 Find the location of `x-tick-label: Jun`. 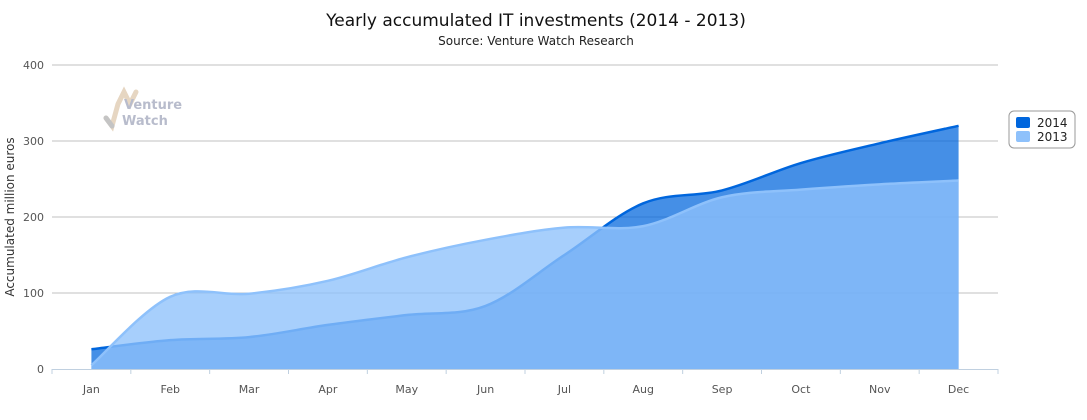

x-tick-label: Jun is located at coordinates (485, 389).